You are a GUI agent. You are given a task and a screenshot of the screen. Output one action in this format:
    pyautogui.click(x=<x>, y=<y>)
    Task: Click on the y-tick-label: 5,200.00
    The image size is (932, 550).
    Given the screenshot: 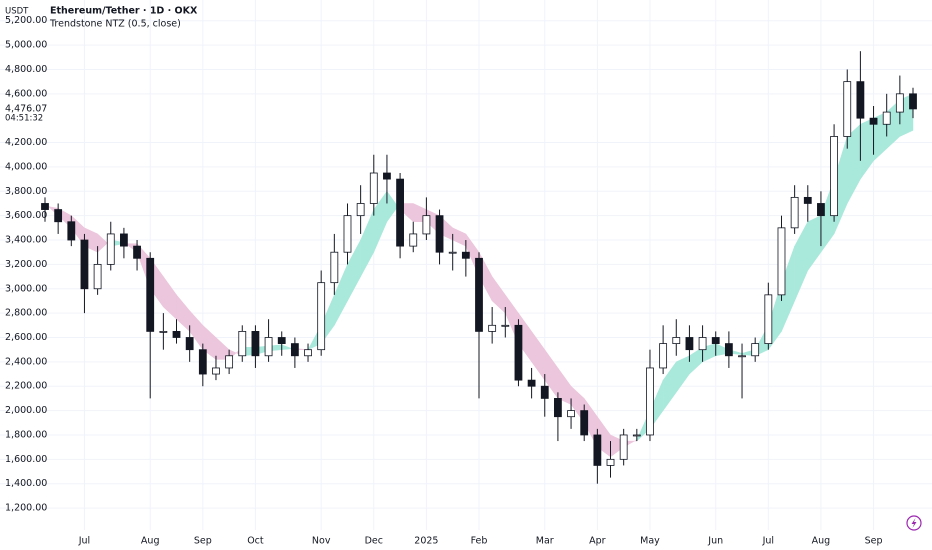 What is the action you would take?
    pyautogui.click(x=26, y=20)
    